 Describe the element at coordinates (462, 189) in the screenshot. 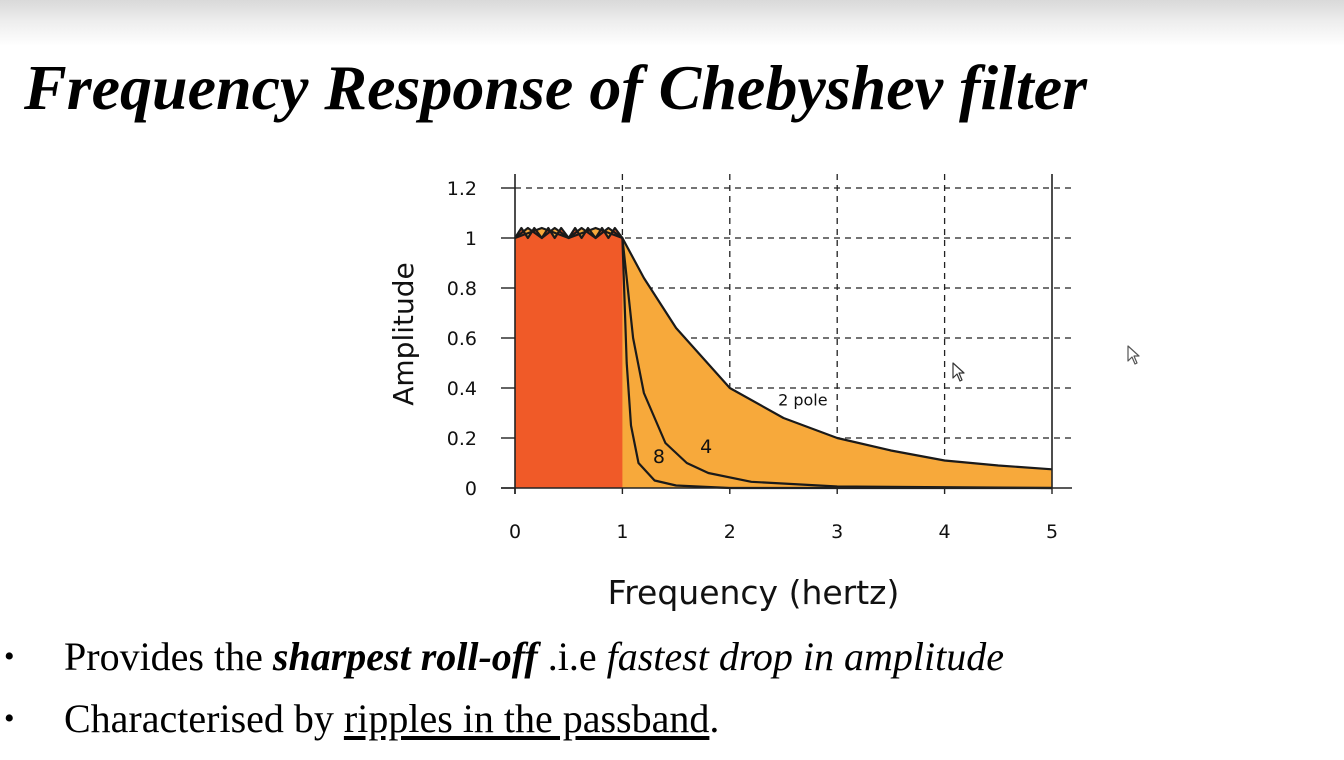

I see `y-tick-label: 1.2` at that location.